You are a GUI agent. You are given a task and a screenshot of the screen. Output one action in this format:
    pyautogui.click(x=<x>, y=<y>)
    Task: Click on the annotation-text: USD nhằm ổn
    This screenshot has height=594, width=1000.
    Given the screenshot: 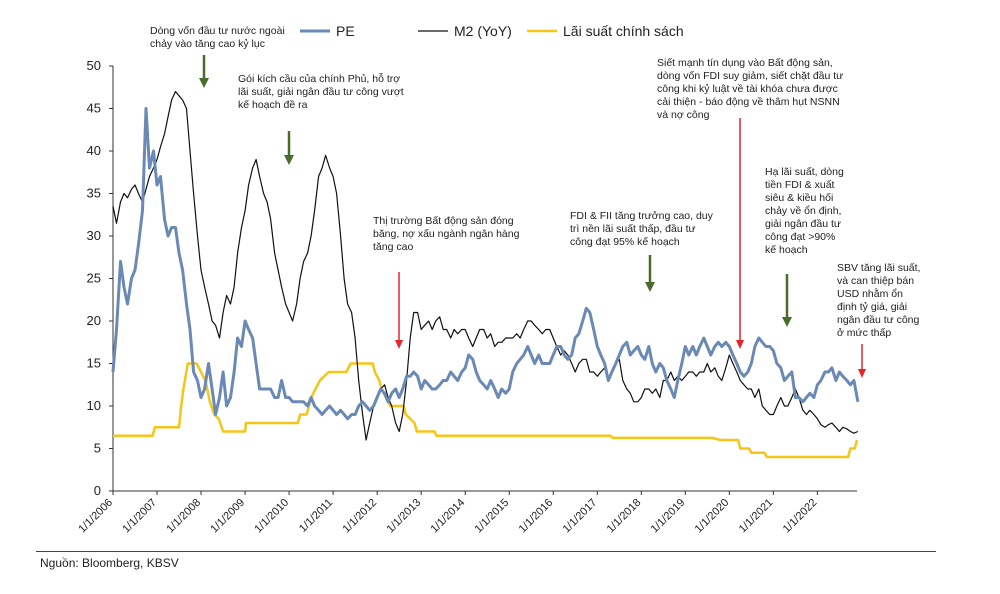 What is the action you would take?
    pyautogui.click(x=870, y=293)
    